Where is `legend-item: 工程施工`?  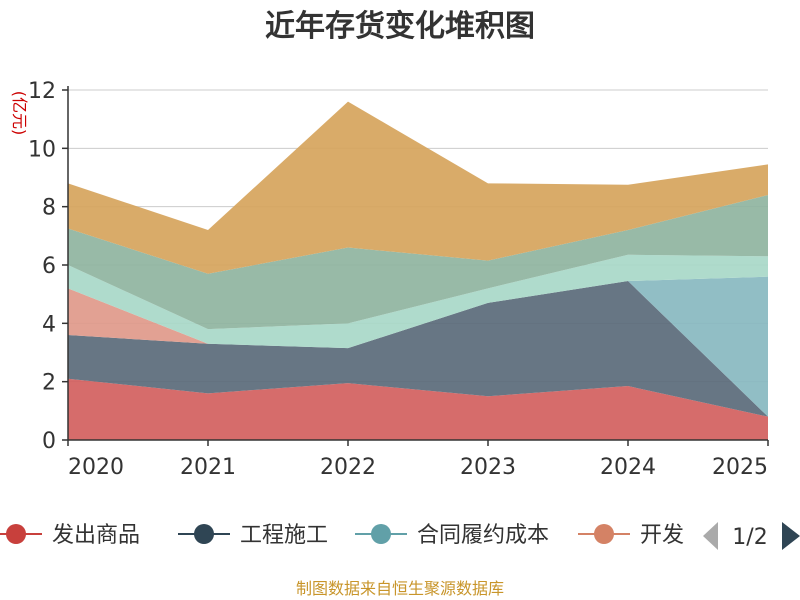 legend-item: 工程施工 is located at coordinates (253, 535).